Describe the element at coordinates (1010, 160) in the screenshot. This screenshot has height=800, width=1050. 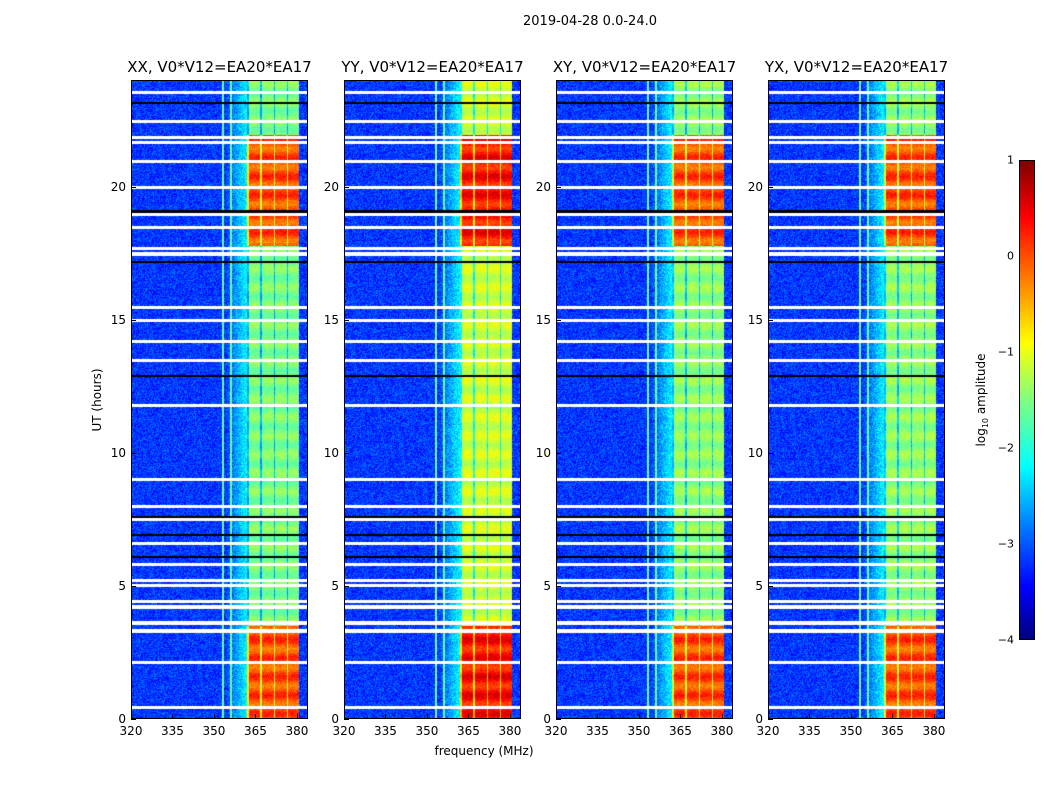
I see `colorbar-tick-label: 1` at that location.